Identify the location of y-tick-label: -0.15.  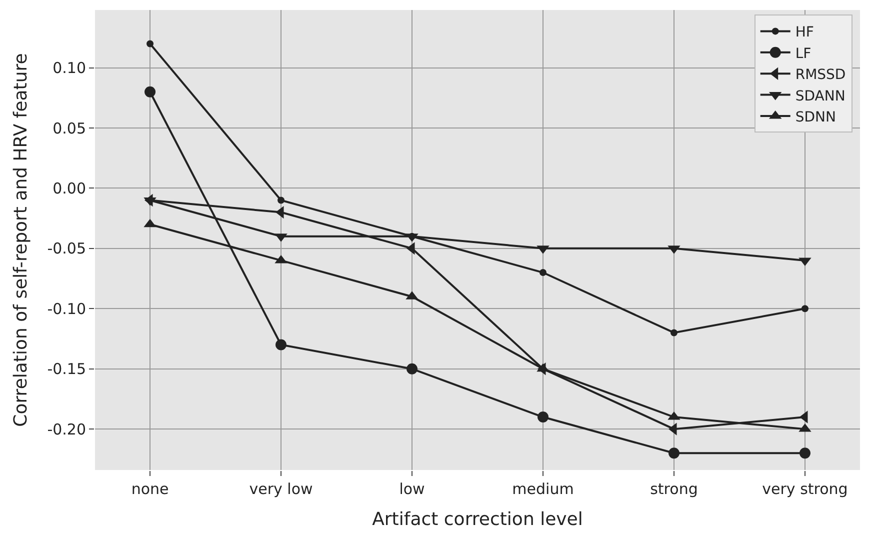
(66, 369).